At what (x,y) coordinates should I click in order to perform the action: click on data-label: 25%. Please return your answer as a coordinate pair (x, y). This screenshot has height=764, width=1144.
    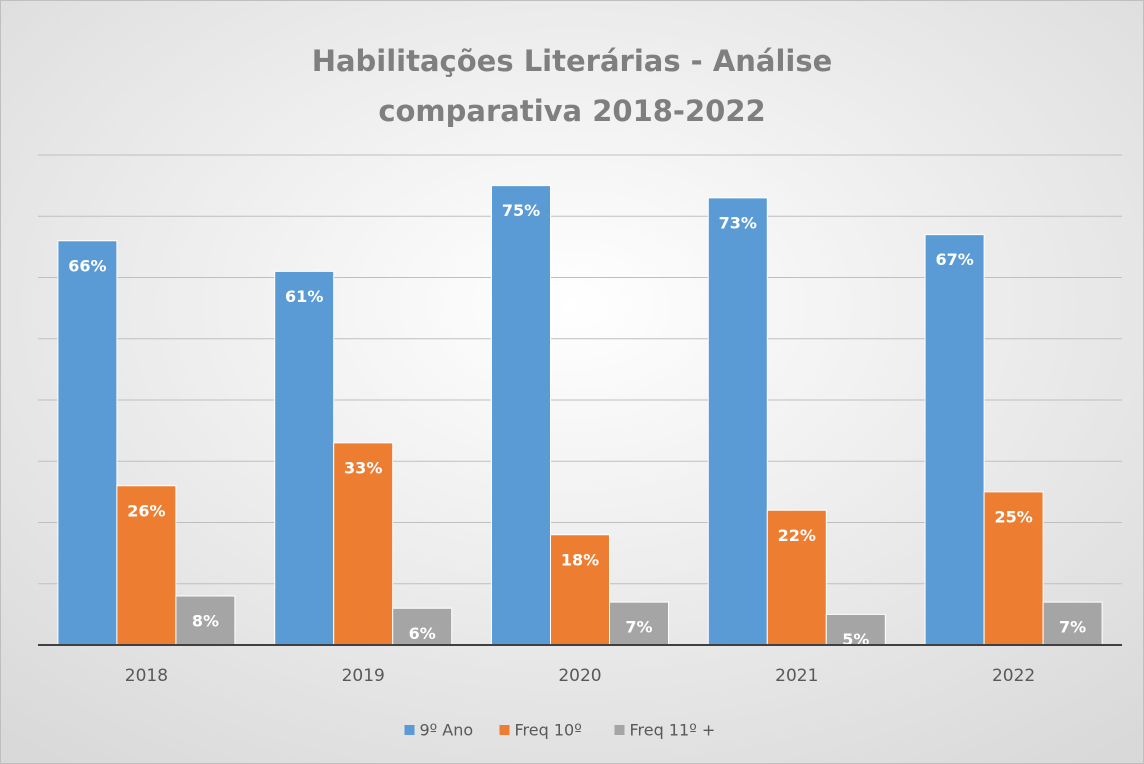
    Looking at the image, I should click on (1013, 516).